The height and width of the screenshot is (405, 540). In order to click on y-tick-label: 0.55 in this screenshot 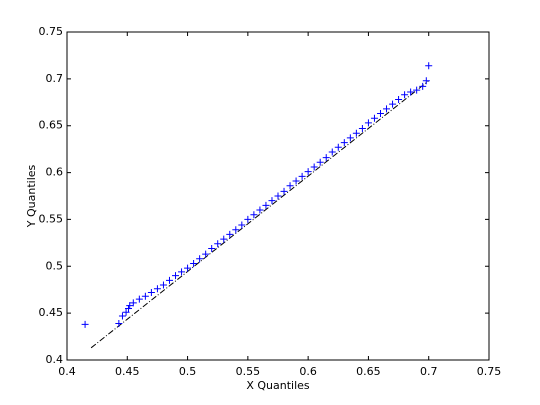, I will do `click(51, 218)`.